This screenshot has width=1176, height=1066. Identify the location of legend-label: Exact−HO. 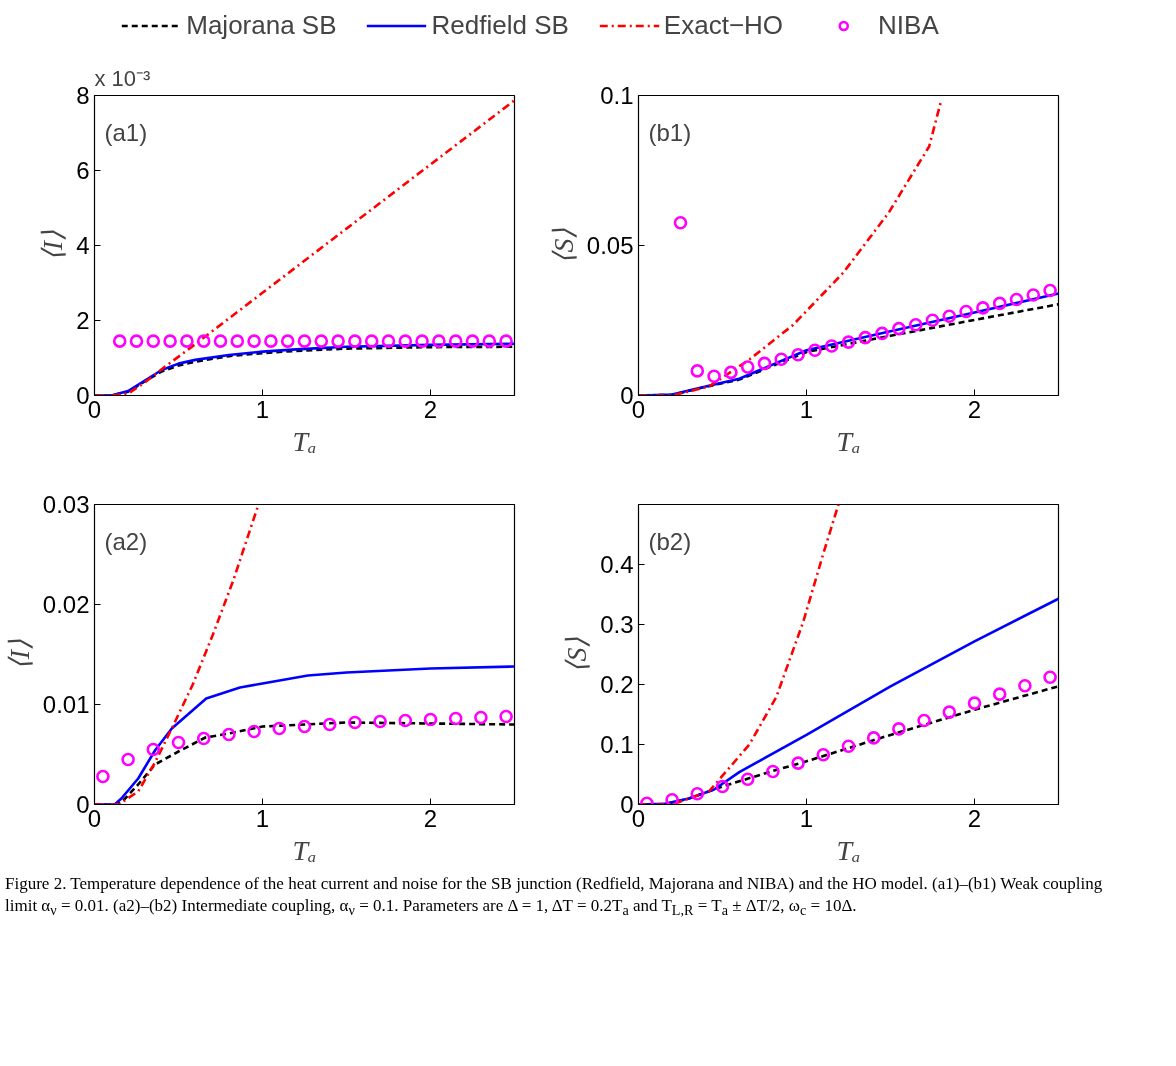
(723, 25).